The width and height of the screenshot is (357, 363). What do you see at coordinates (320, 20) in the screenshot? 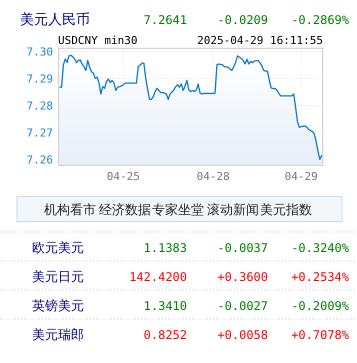
I see `text: -0.2869%` at bounding box center [320, 20].